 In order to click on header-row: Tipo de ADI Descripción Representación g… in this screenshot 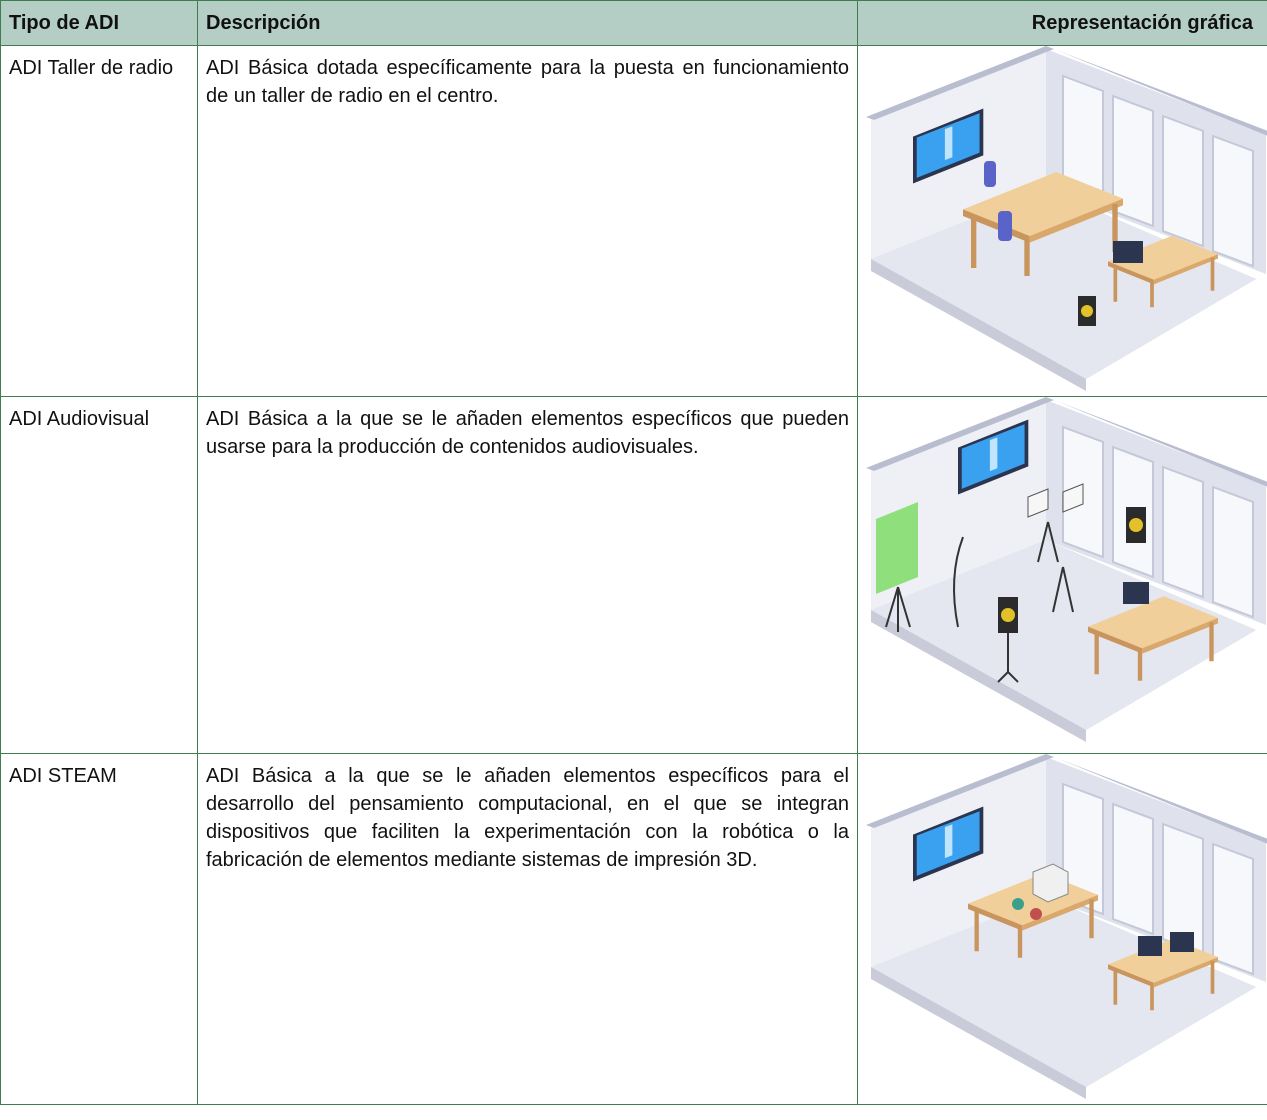, I will do `click(633, 23)`.